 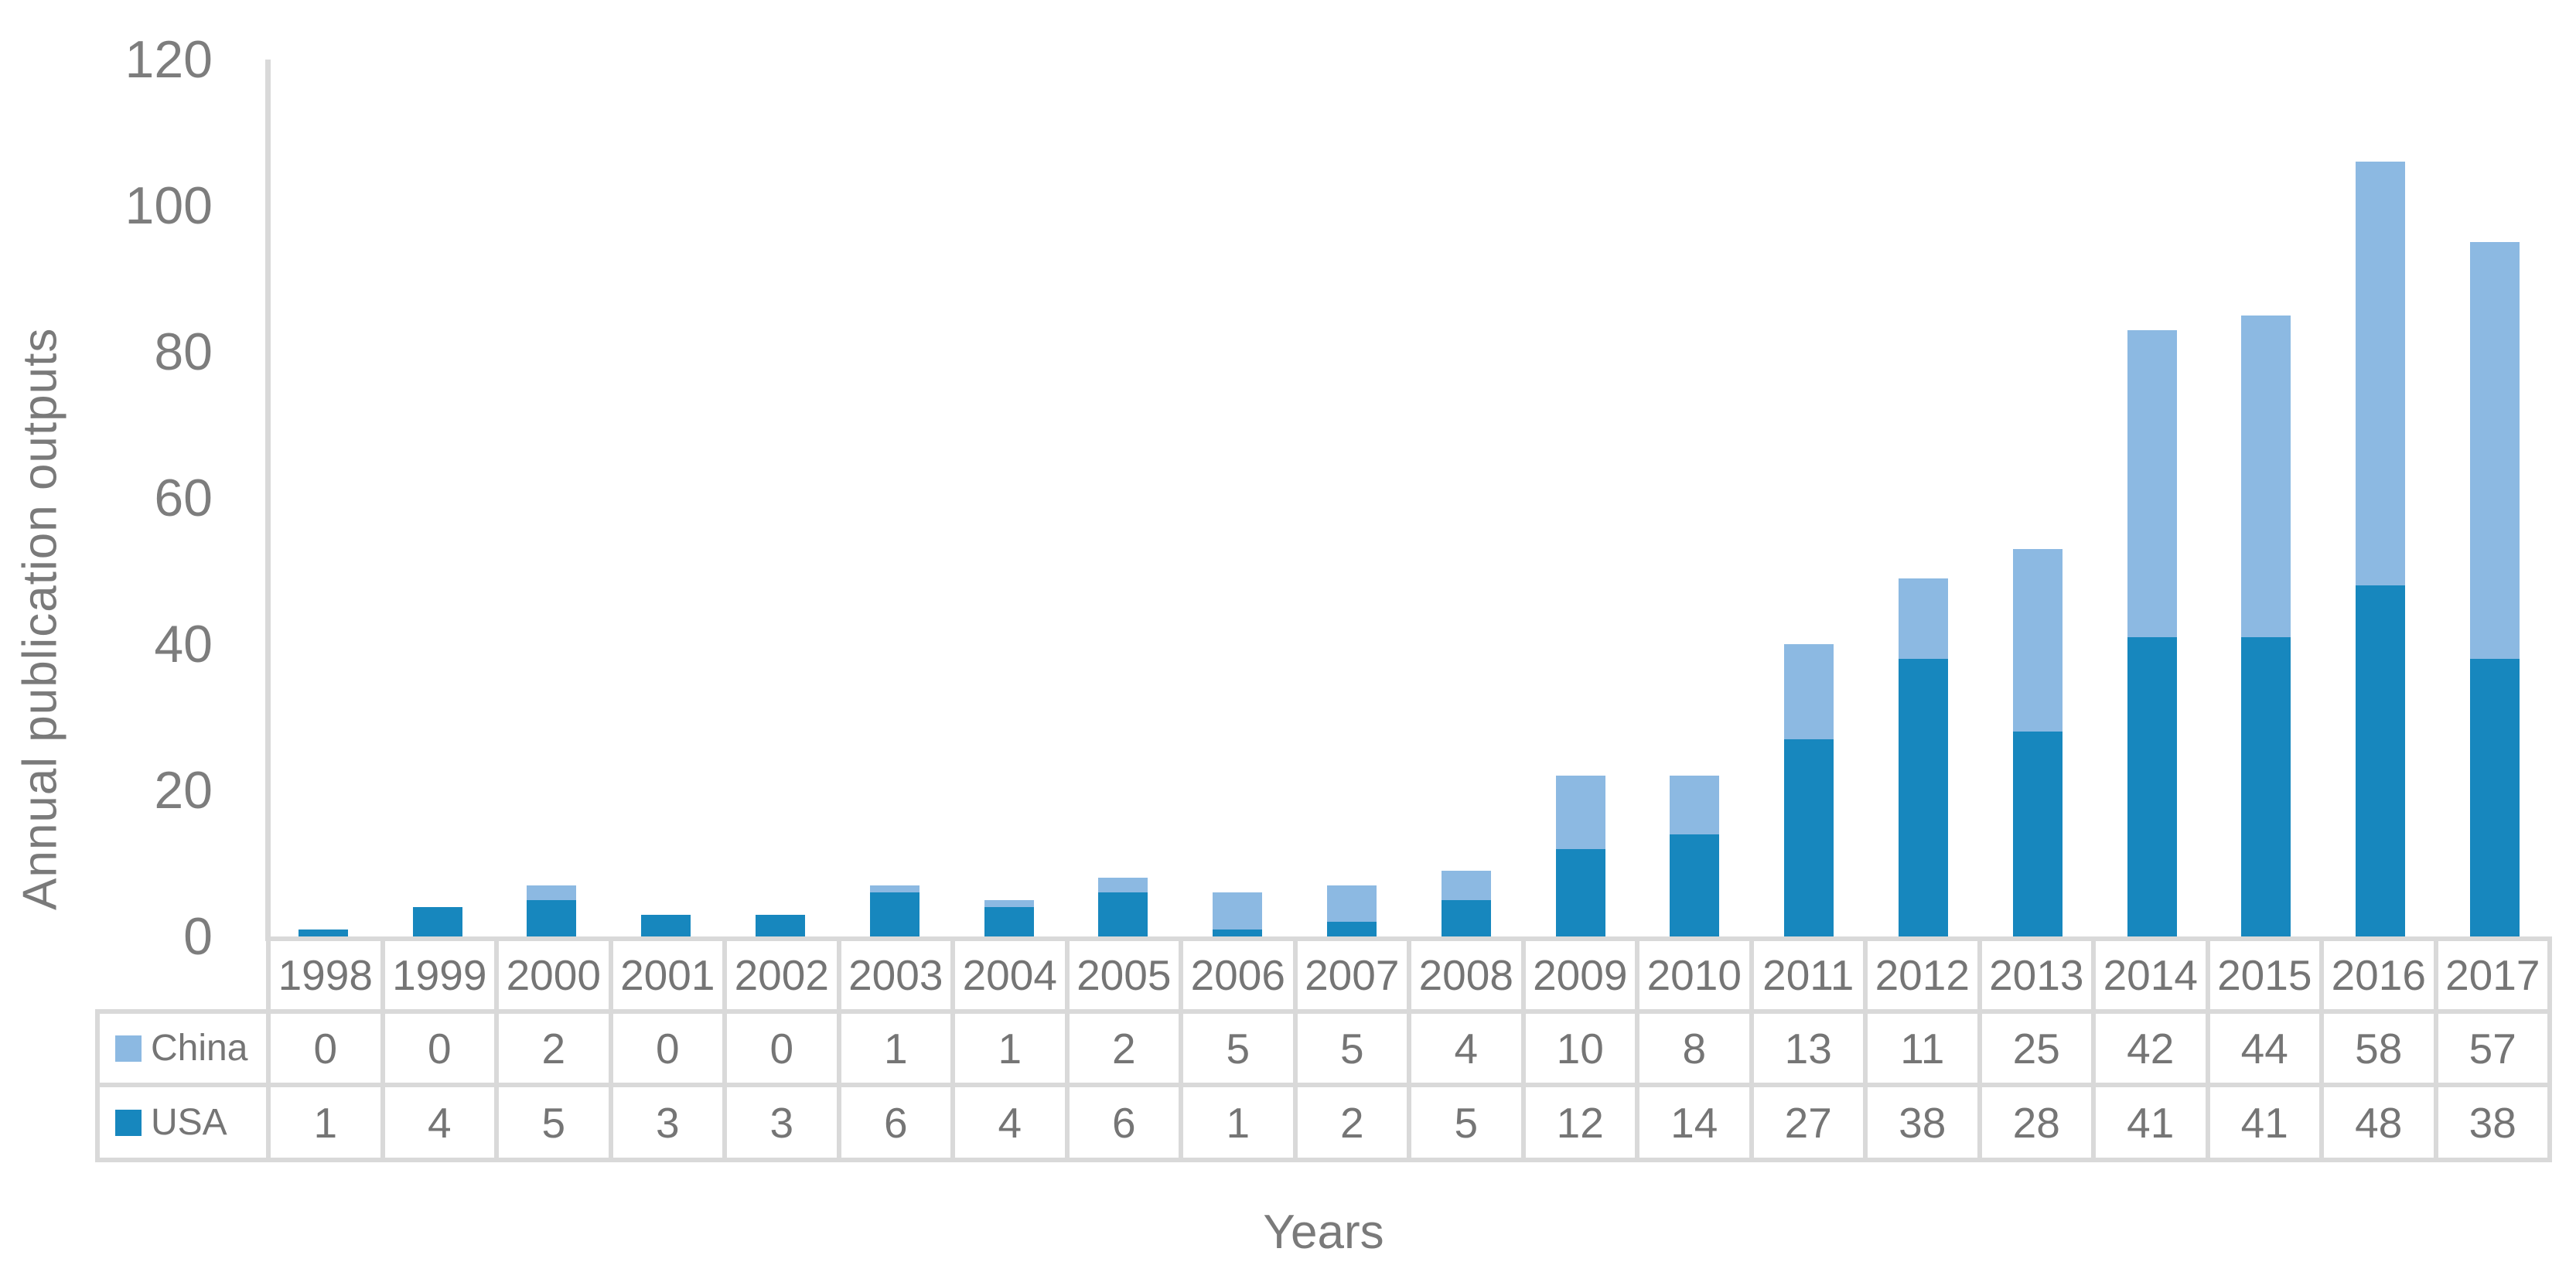 I want to click on value-cell: 57, so click(x=2490, y=1048).